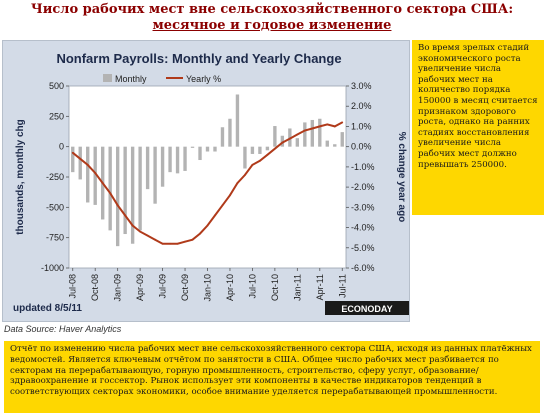 The width and height of the screenshot is (544, 415). What do you see at coordinates (401, 177) in the screenshot?
I see `right-axis-label: % change year ago` at bounding box center [401, 177].